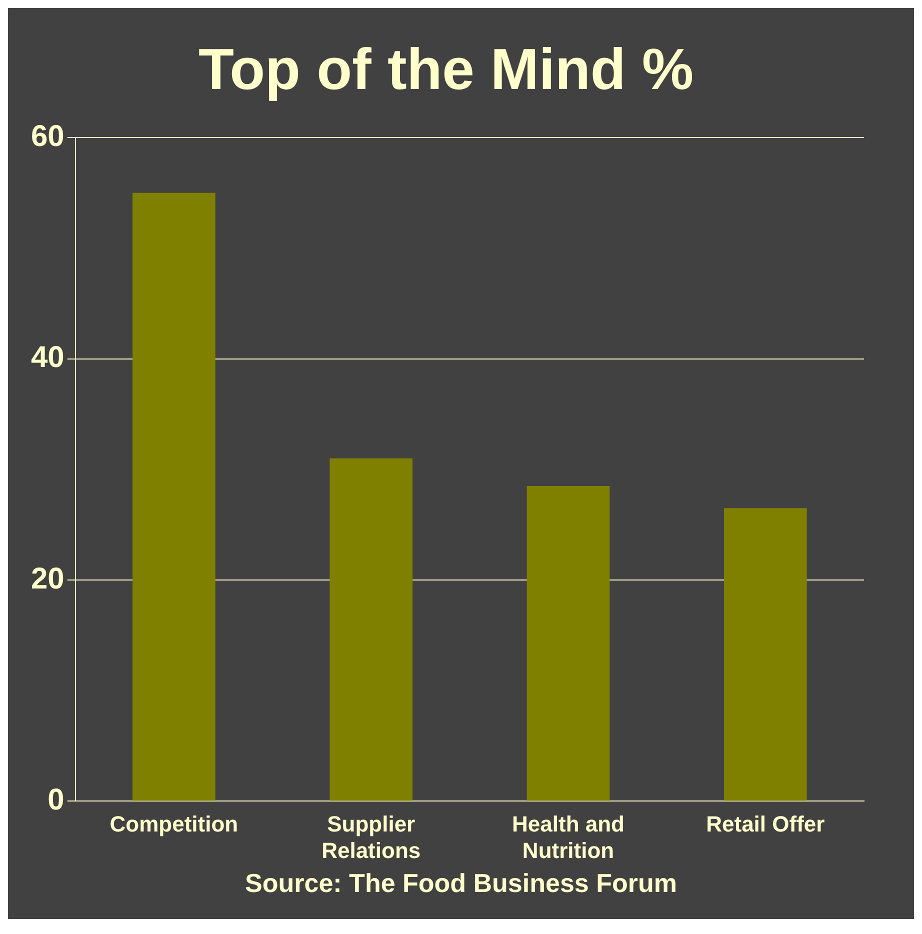  Describe the element at coordinates (371, 837) in the screenshot. I see `x-tick-label: Supplier Relations` at that location.